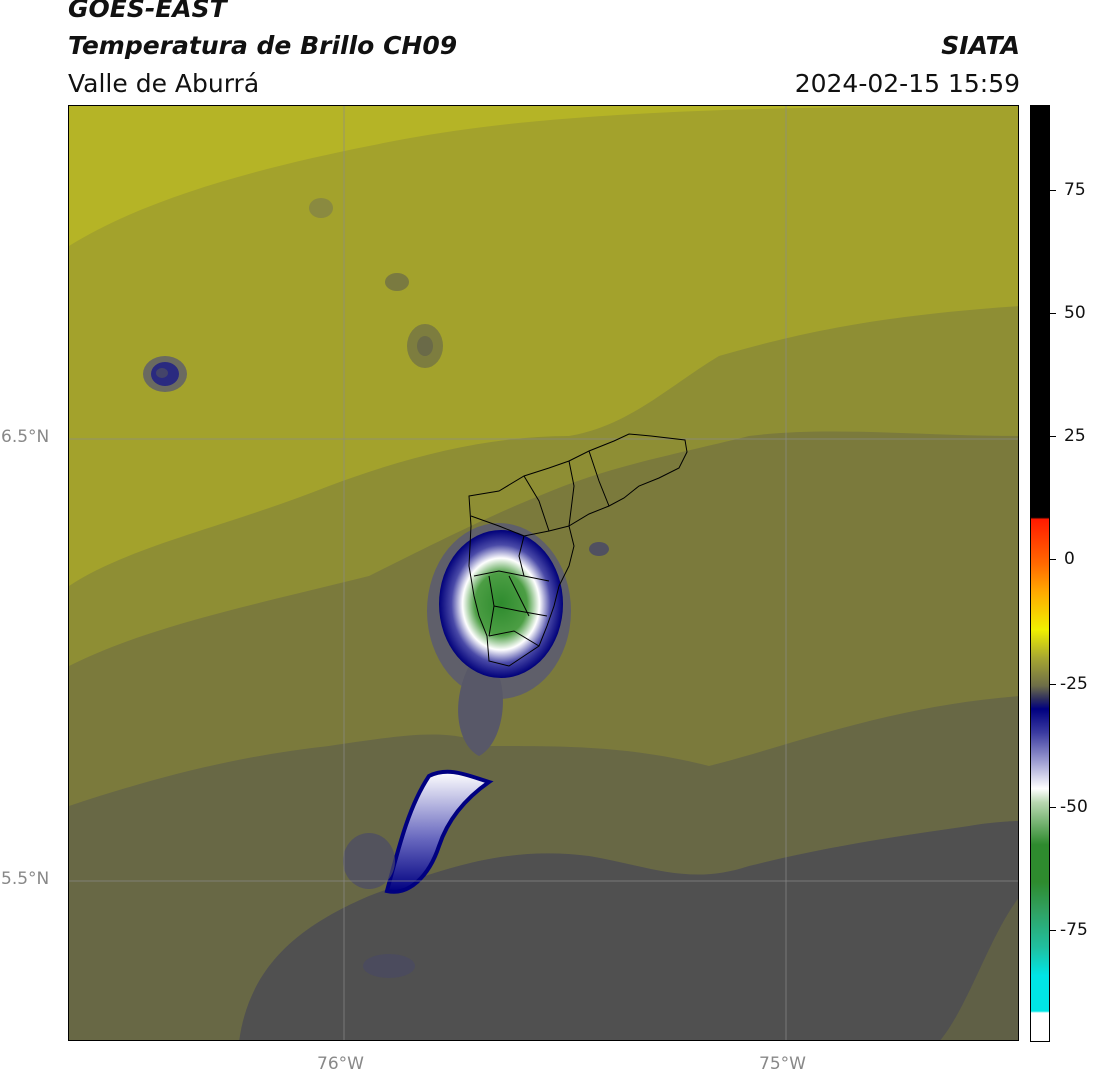 This screenshot has height=1078, width=1094. What do you see at coordinates (501, 604) in the screenshot?
I see `convective-core` at bounding box center [501, 604].